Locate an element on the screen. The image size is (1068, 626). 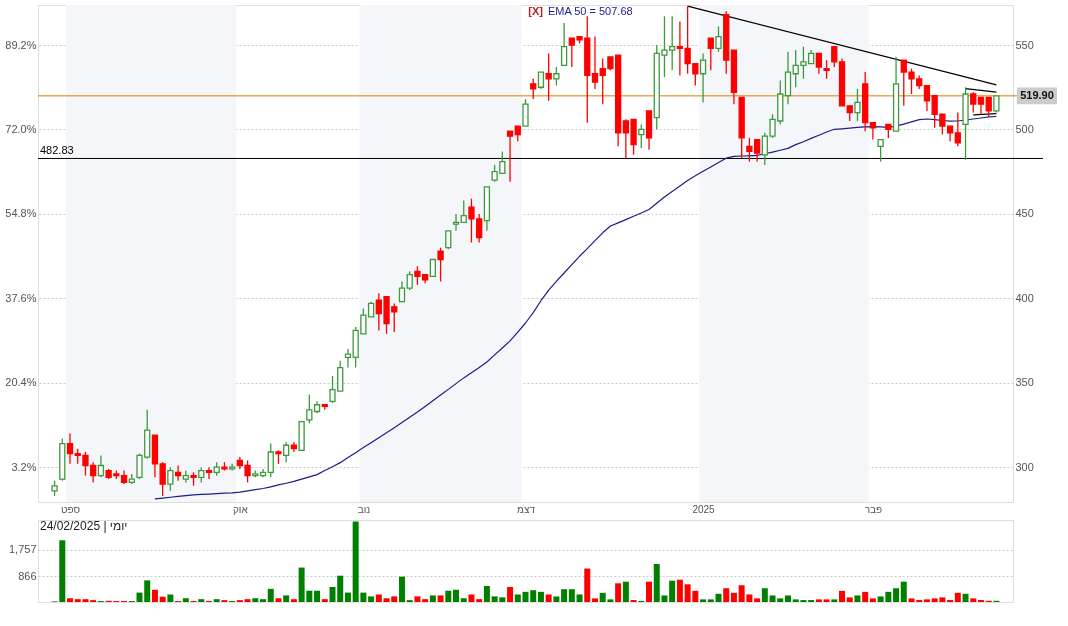
text: EMA 50 = 507.68 is located at coordinates (590, 11).